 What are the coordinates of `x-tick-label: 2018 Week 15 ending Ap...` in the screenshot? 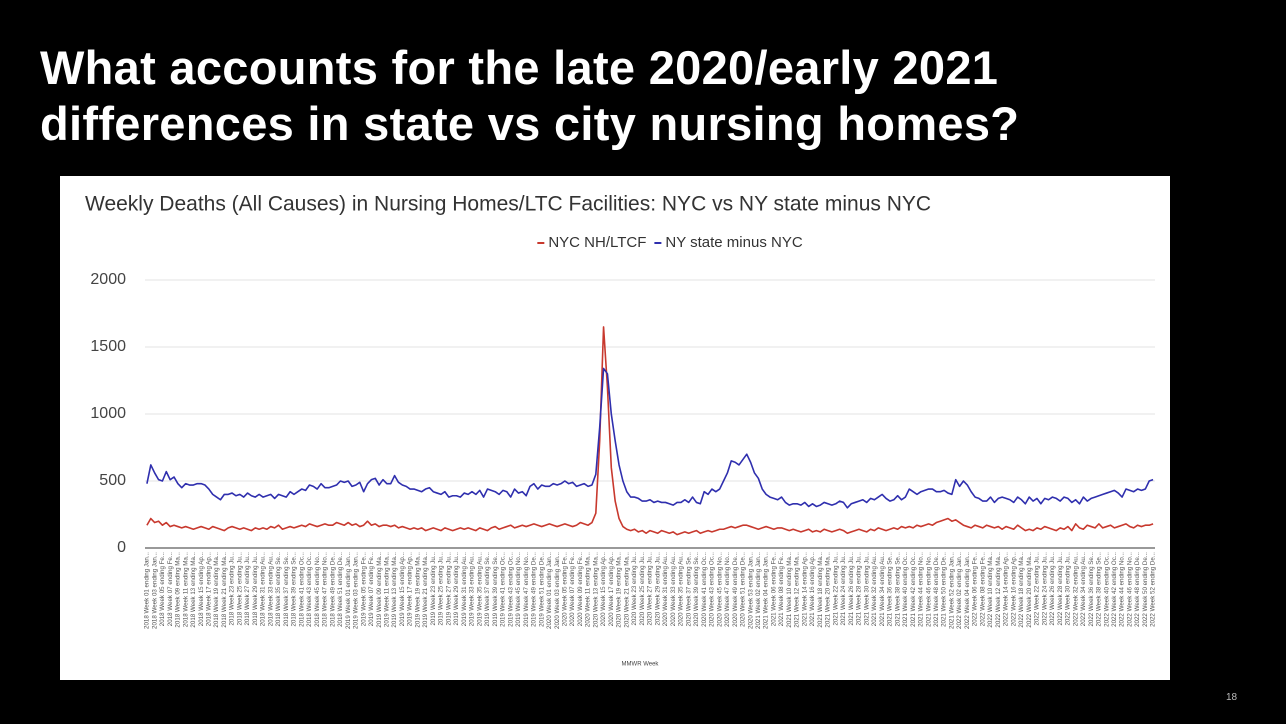 It's located at (201, 589).